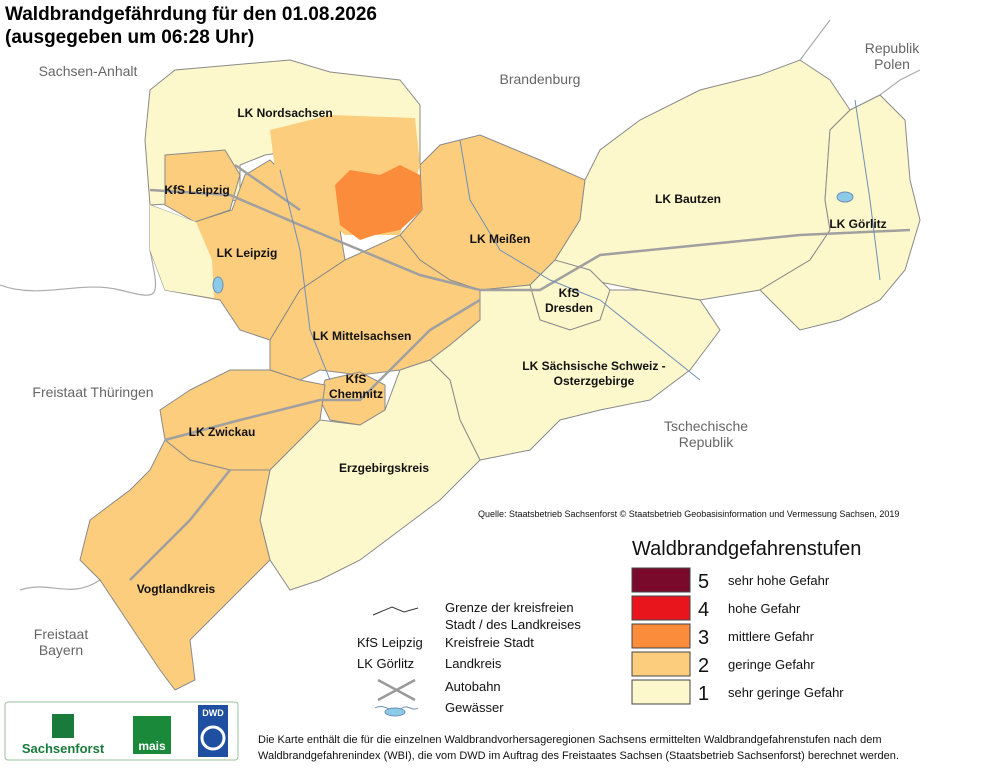  I want to click on symbol-label: Kreisfreie Stadt, so click(489, 642).